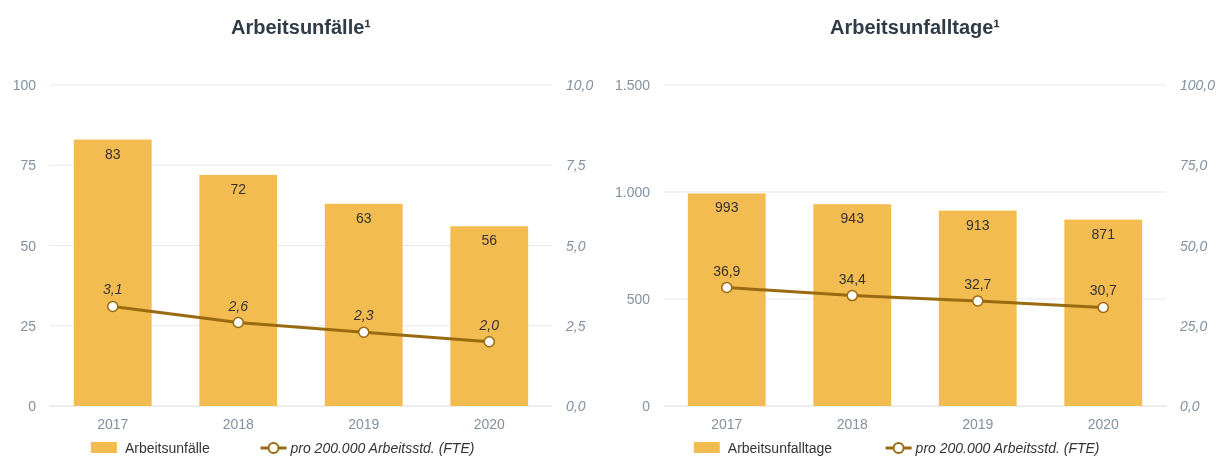 The image size is (1228, 460). What do you see at coordinates (632, 192) in the screenshot?
I see `y-tick-label: 1.000` at bounding box center [632, 192].